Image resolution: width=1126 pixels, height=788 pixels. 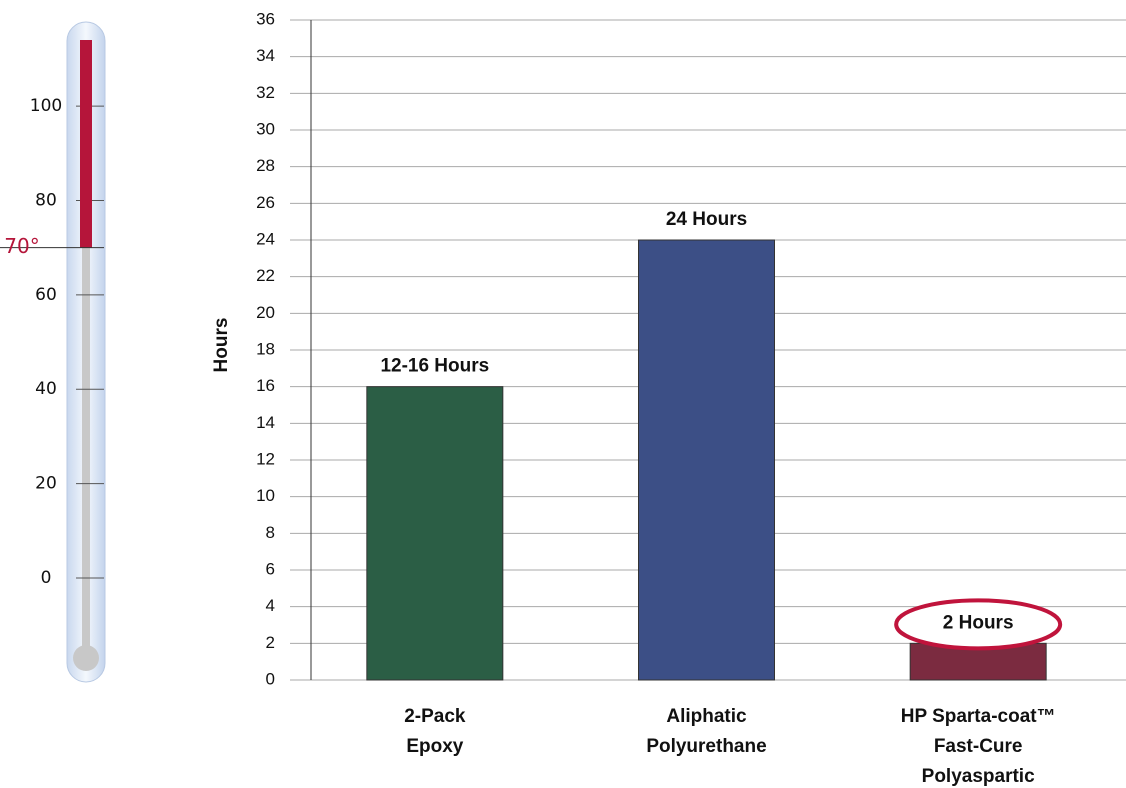 I want to click on y-tick-label: 28, so click(x=265, y=165).